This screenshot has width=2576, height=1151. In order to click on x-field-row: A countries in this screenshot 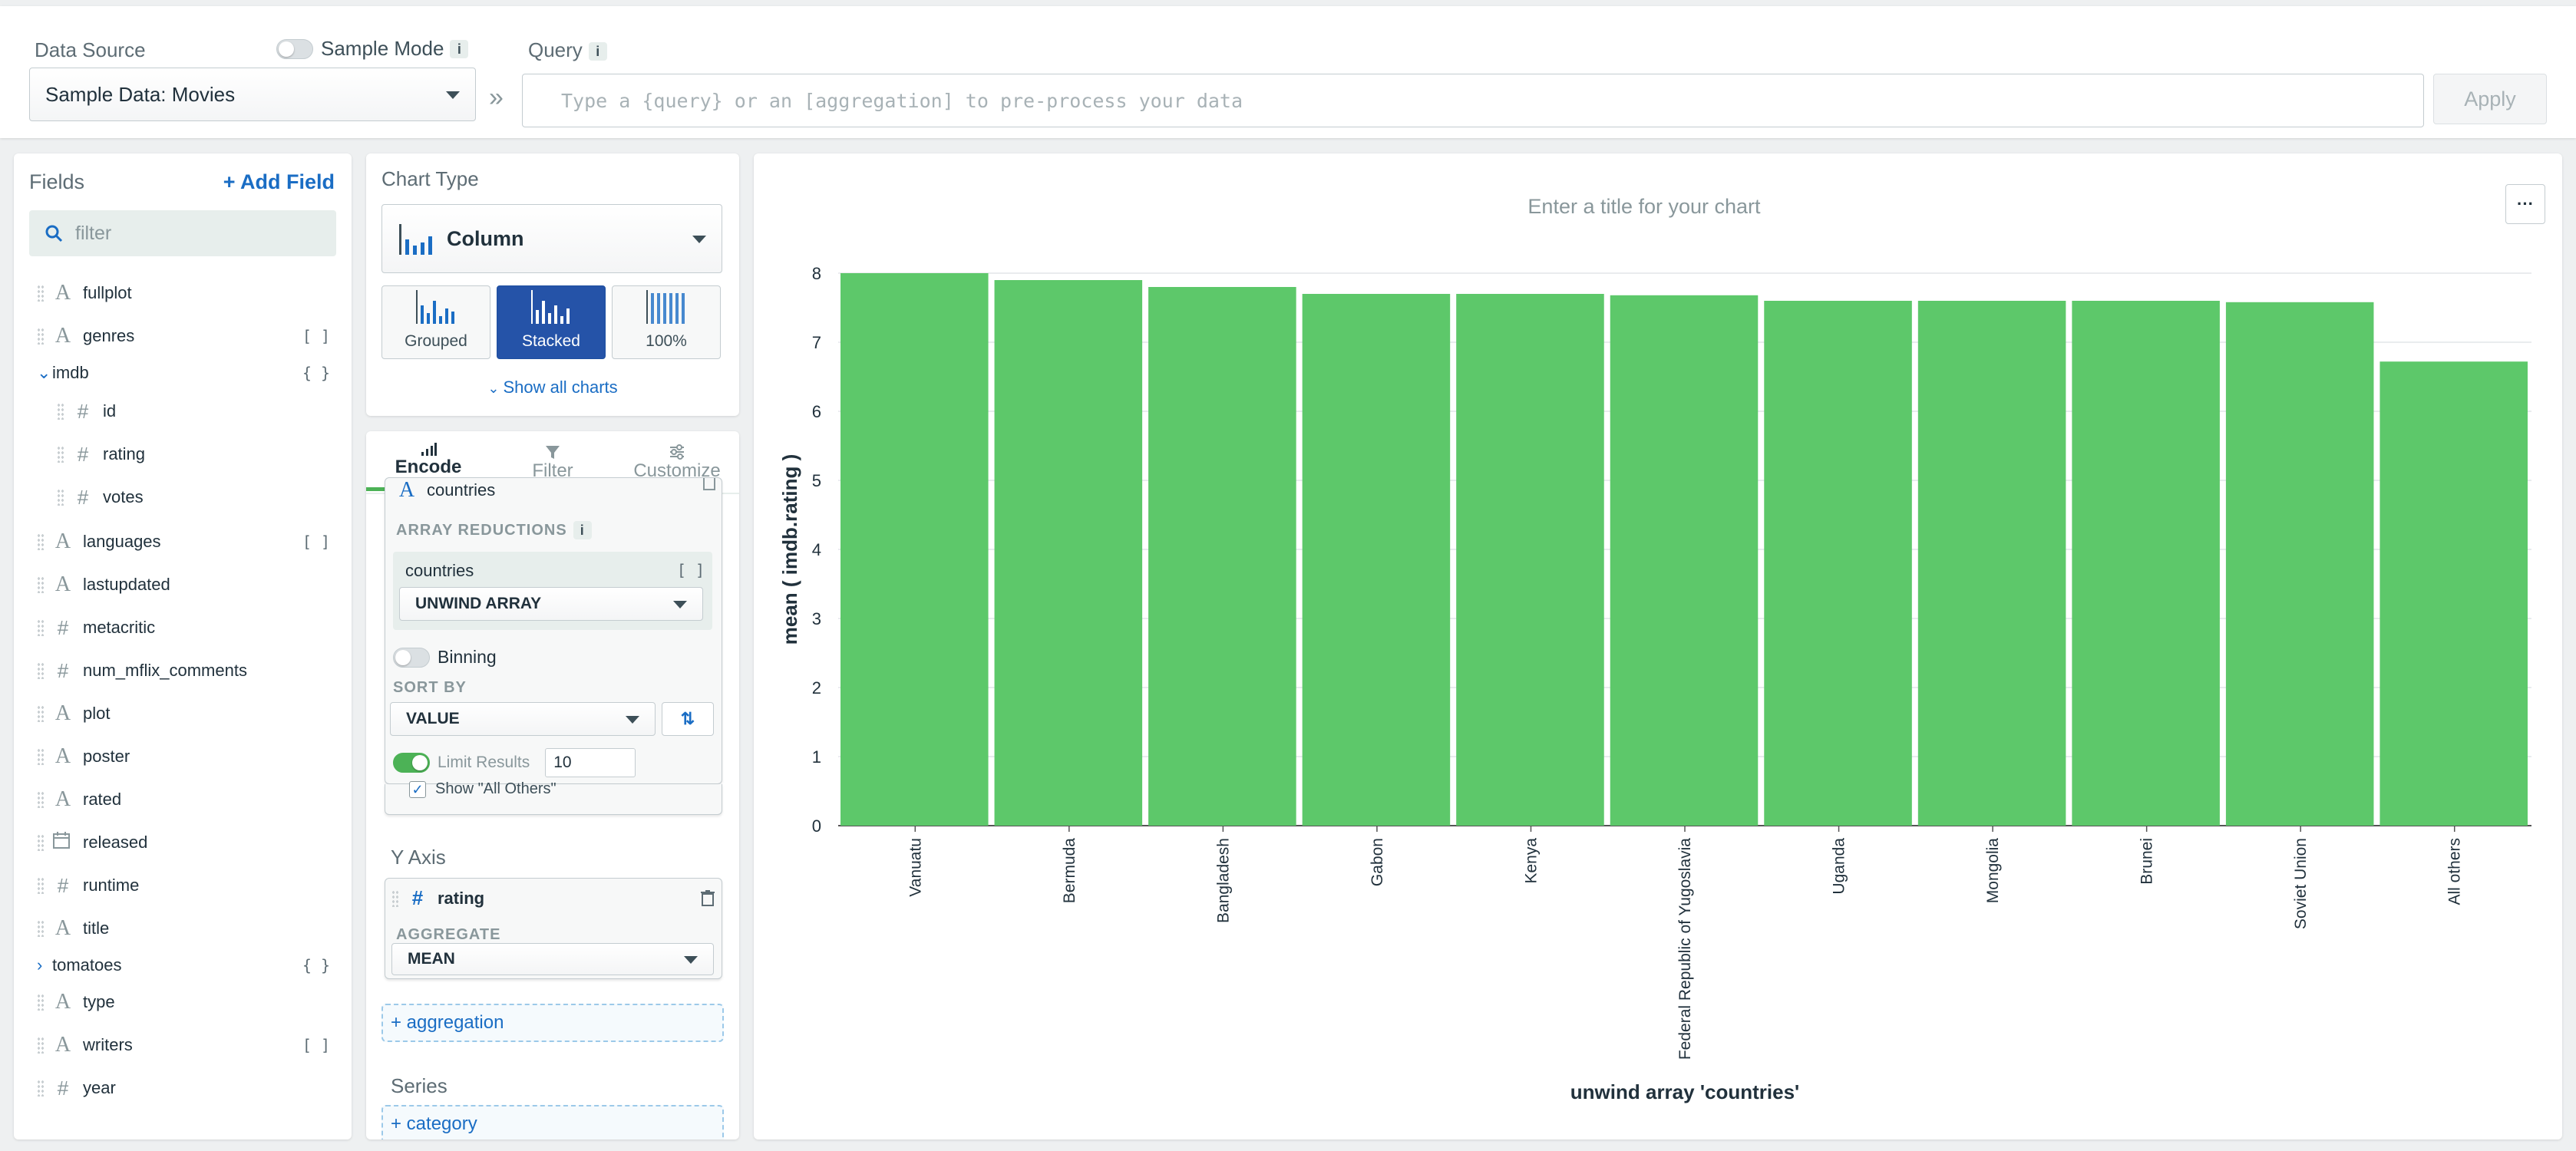, I will do `click(445, 491)`.